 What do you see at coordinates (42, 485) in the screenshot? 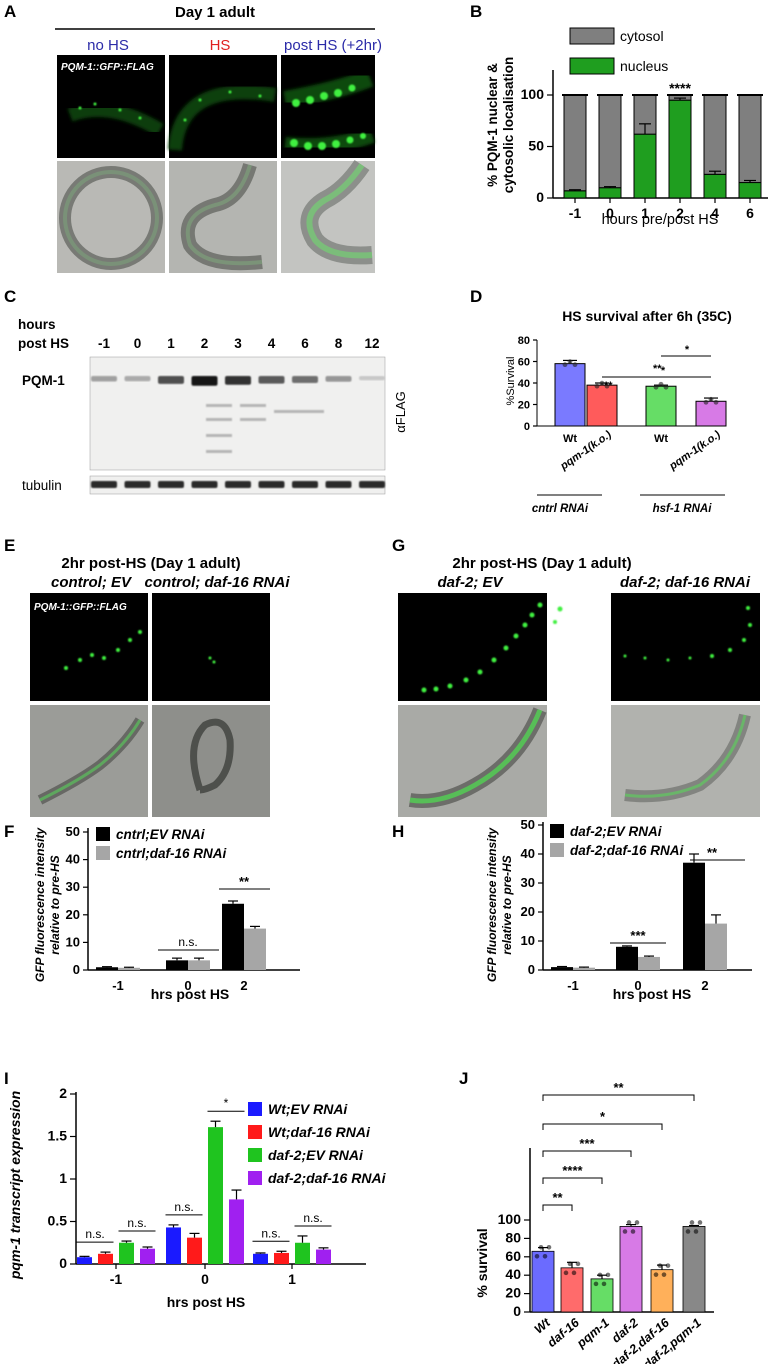
I see `blot-loading-label: tubulin` at bounding box center [42, 485].